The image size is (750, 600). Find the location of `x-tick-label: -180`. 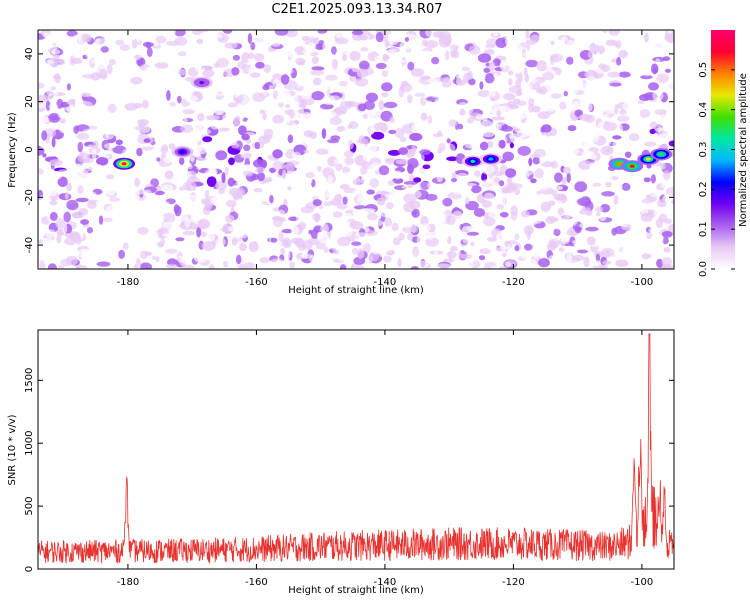

x-tick-label: -180 is located at coordinates (128, 282).